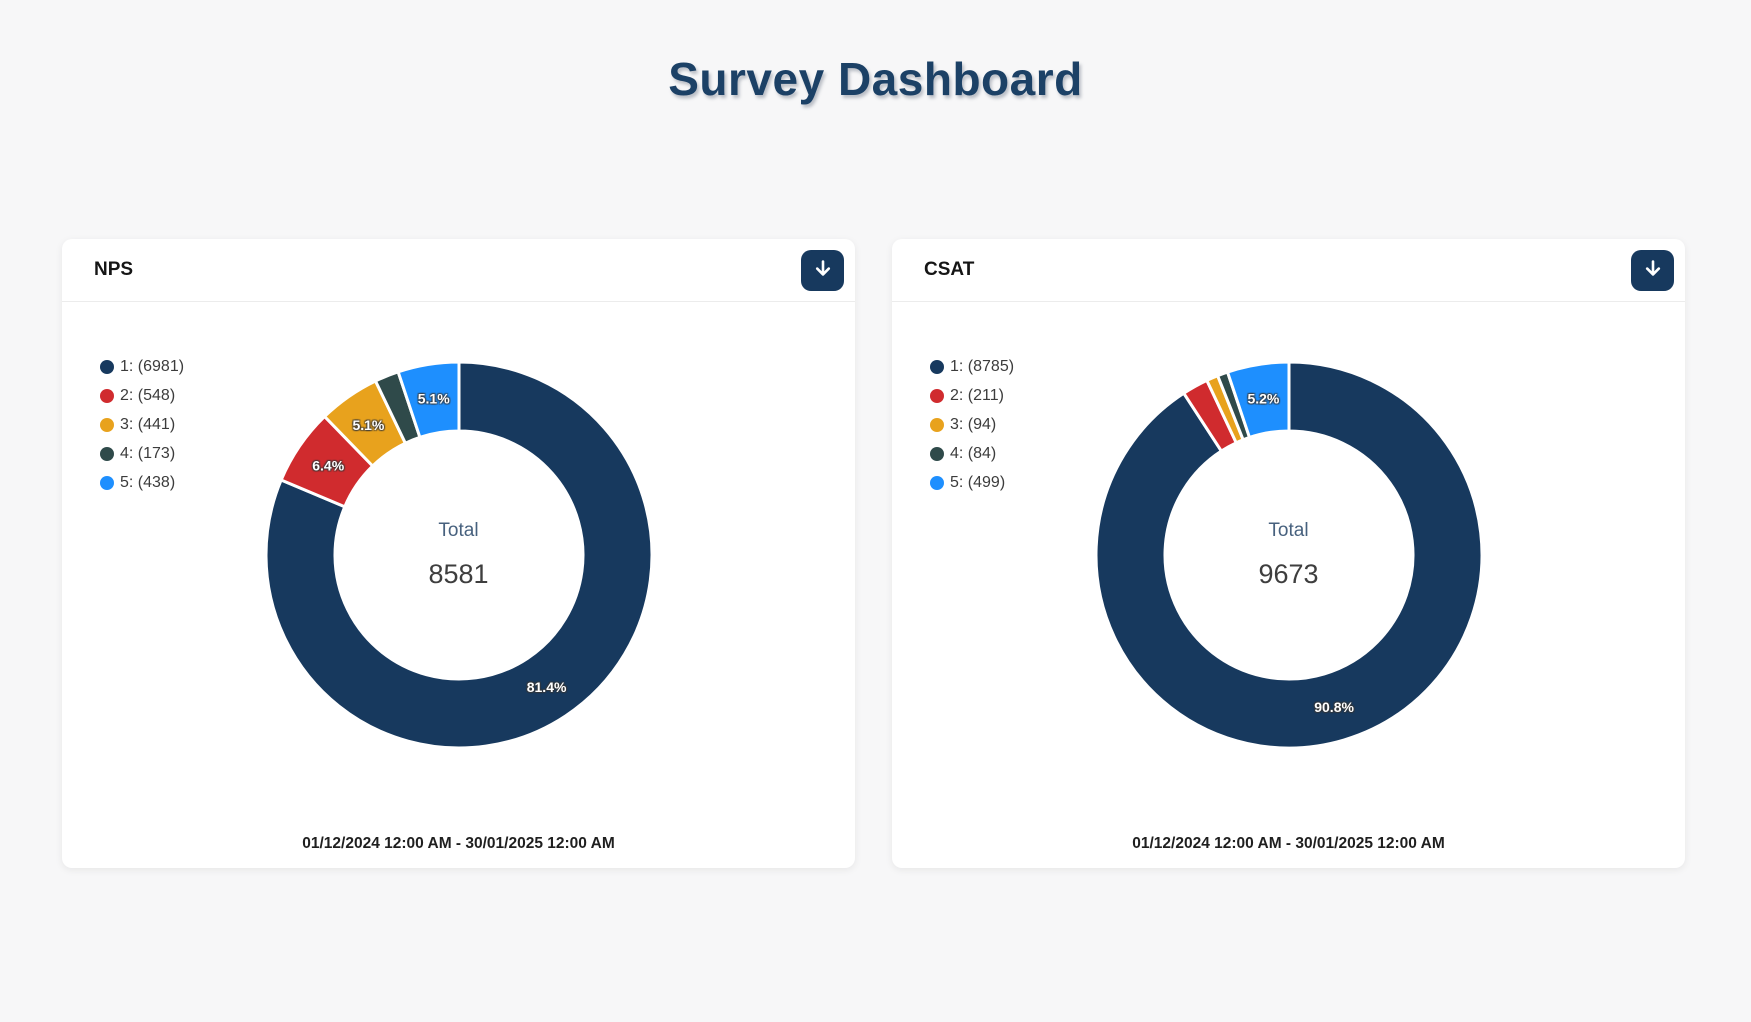  What do you see at coordinates (1288, 270) in the screenshot?
I see `csat-card-header: CSAT` at bounding box center [1288, 270].